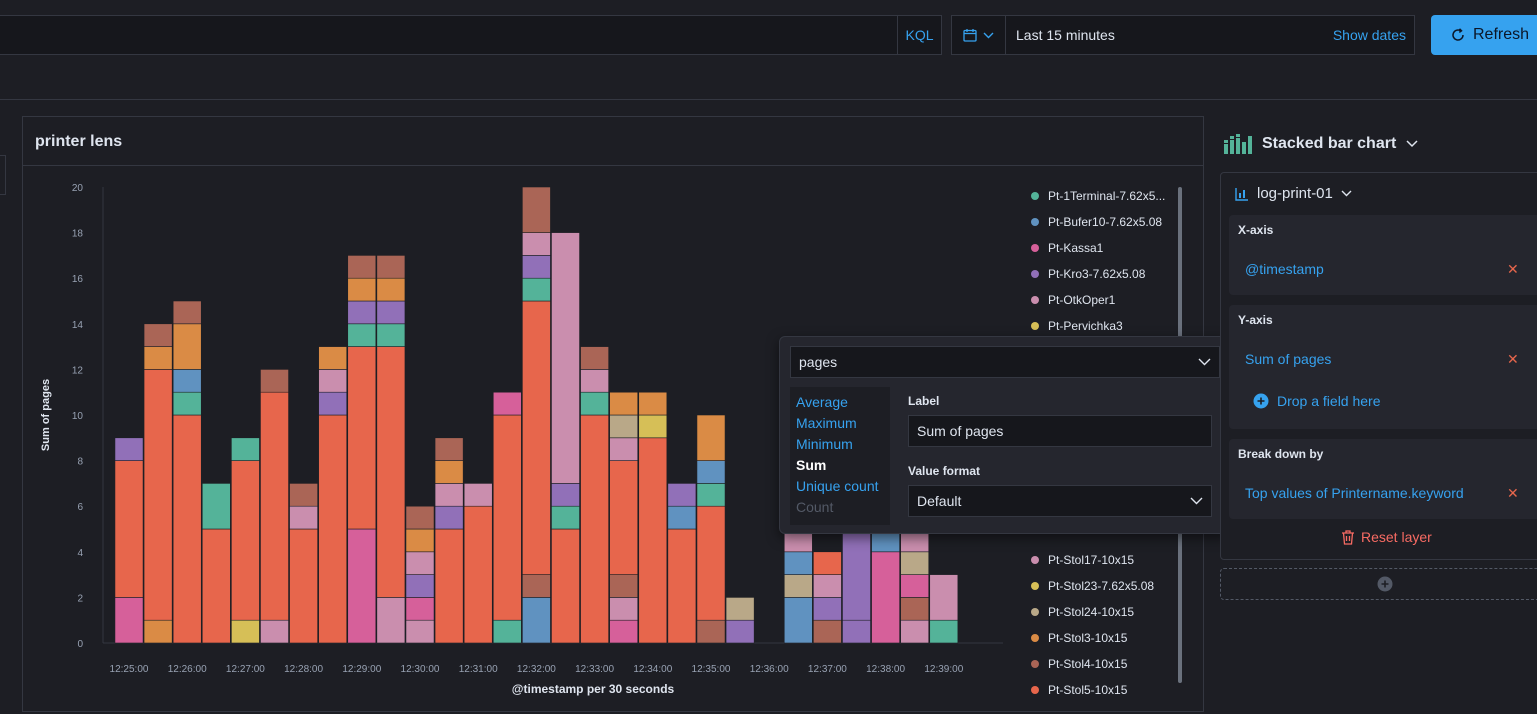 Image resolution: width=1537 pixels, height=714 pixels. I want to click on kql-toggle-button: KQL, so click(919, 35).